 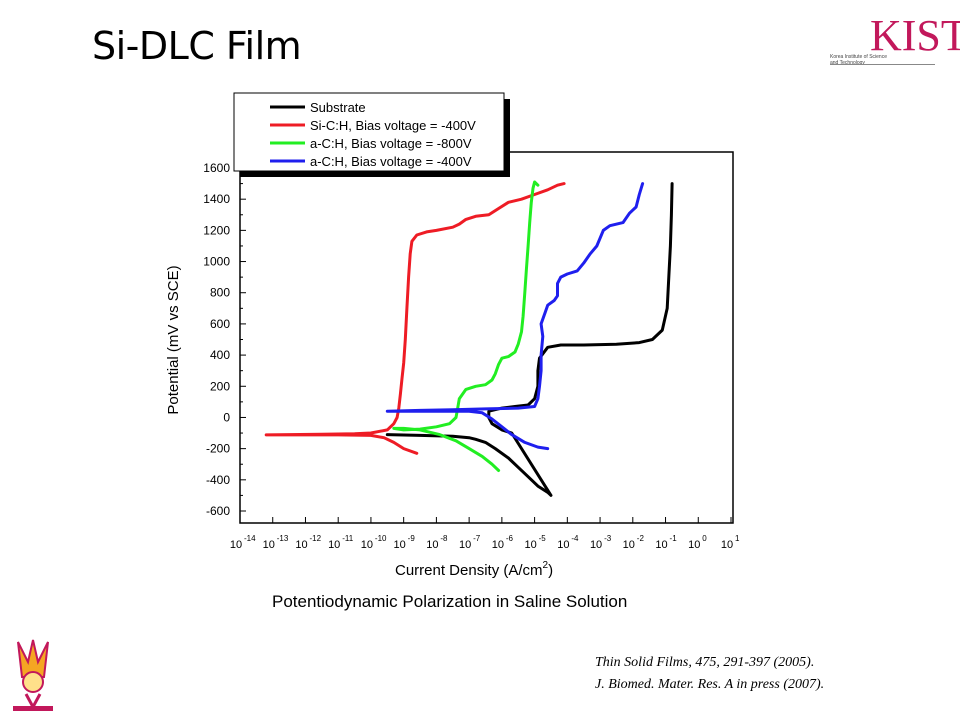 What do you see at coordinates (444, 538) in the screenshot?
I see `x-tick-exponent: -8` at bounding box center [444, 538].